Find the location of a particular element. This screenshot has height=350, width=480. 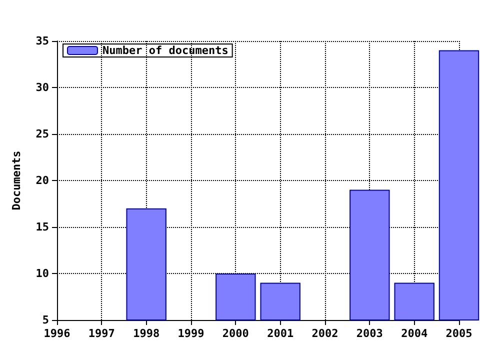

x-tick-label: 1996 is located at coordinates (57, 333).